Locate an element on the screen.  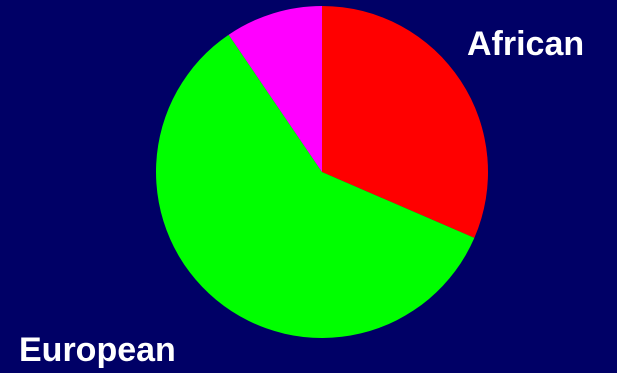
pie-slice-unlabeled is located at coordinates (275, 89).